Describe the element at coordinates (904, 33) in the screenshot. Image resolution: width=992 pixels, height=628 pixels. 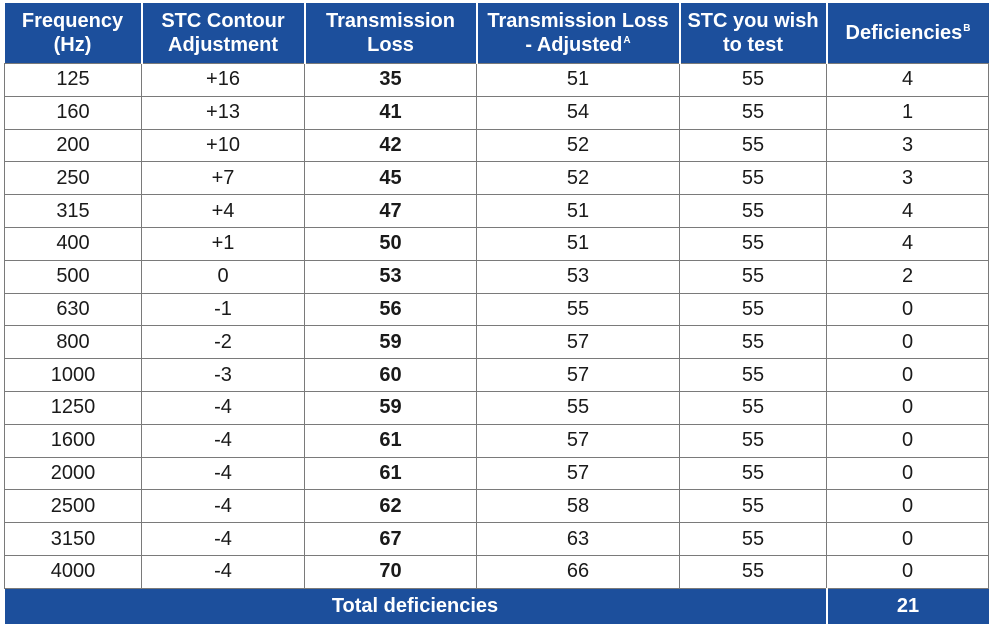
I see `header-deficiencies-label: Deficiencies` at that location.